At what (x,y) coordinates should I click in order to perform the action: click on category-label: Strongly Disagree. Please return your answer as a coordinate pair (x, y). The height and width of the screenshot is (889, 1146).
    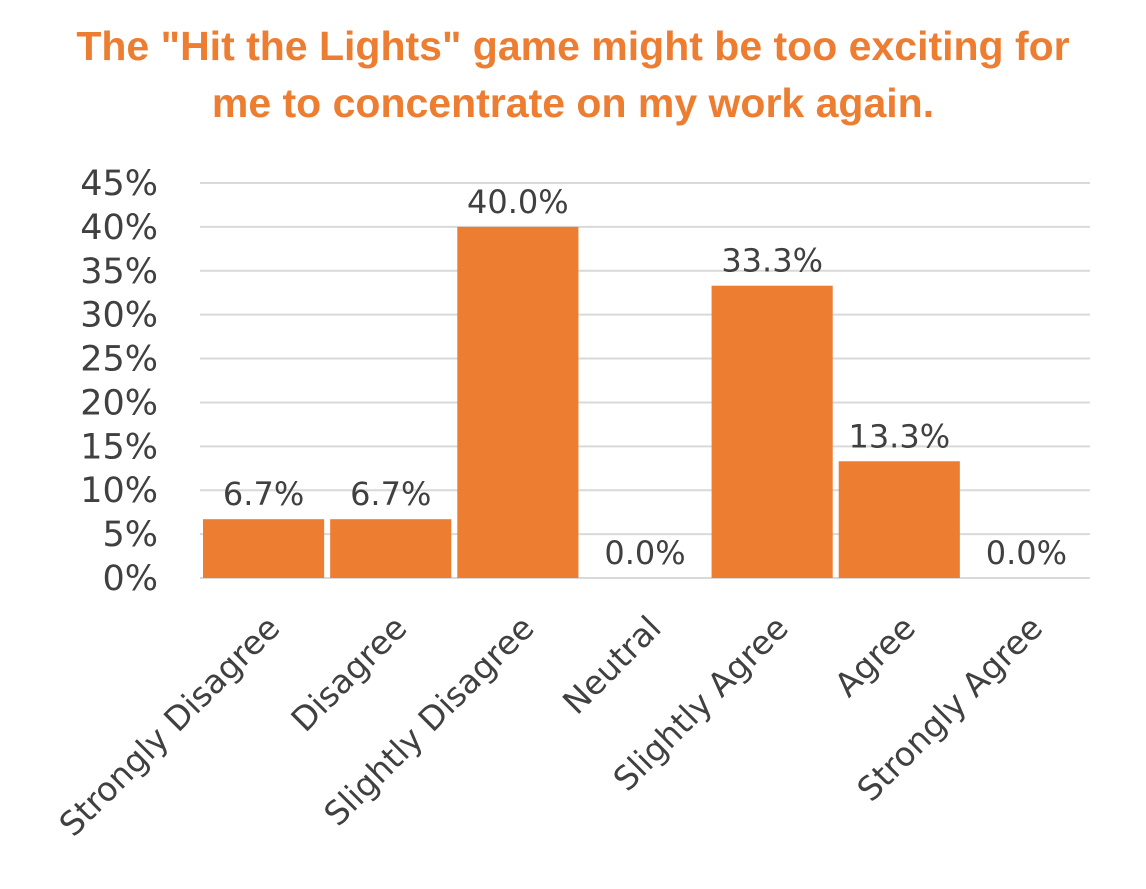
    Looking at the image, I should click on (170, 726).